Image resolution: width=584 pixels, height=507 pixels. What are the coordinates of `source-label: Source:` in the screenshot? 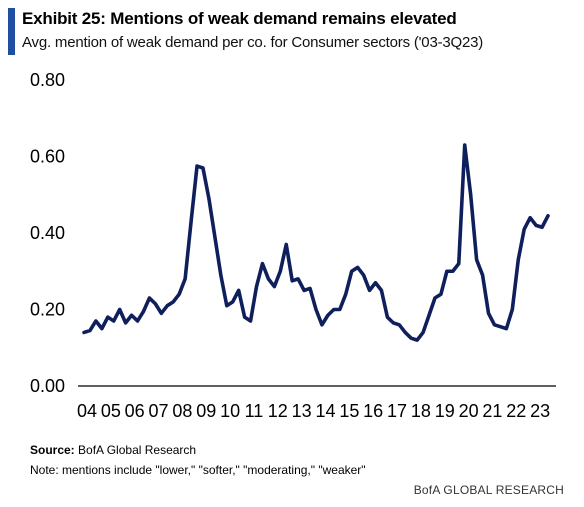 It's located at (52, 450).